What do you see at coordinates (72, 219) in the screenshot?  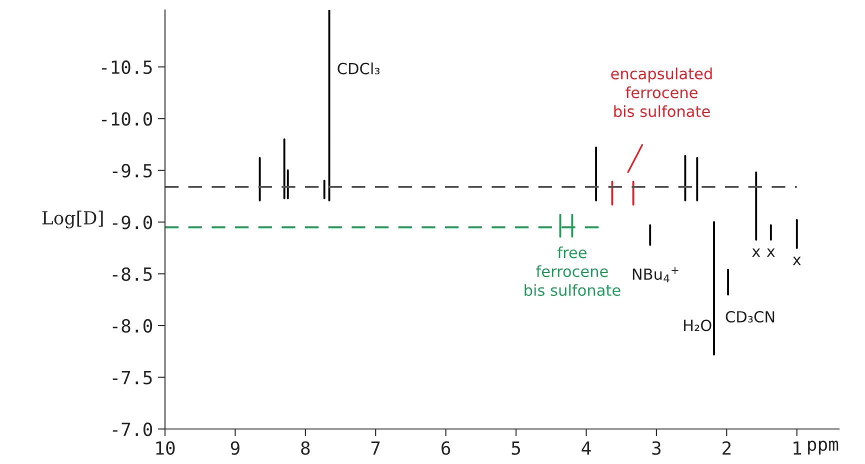 I see `y-axis-title: Log[D]` at bounding box center [72, 219].